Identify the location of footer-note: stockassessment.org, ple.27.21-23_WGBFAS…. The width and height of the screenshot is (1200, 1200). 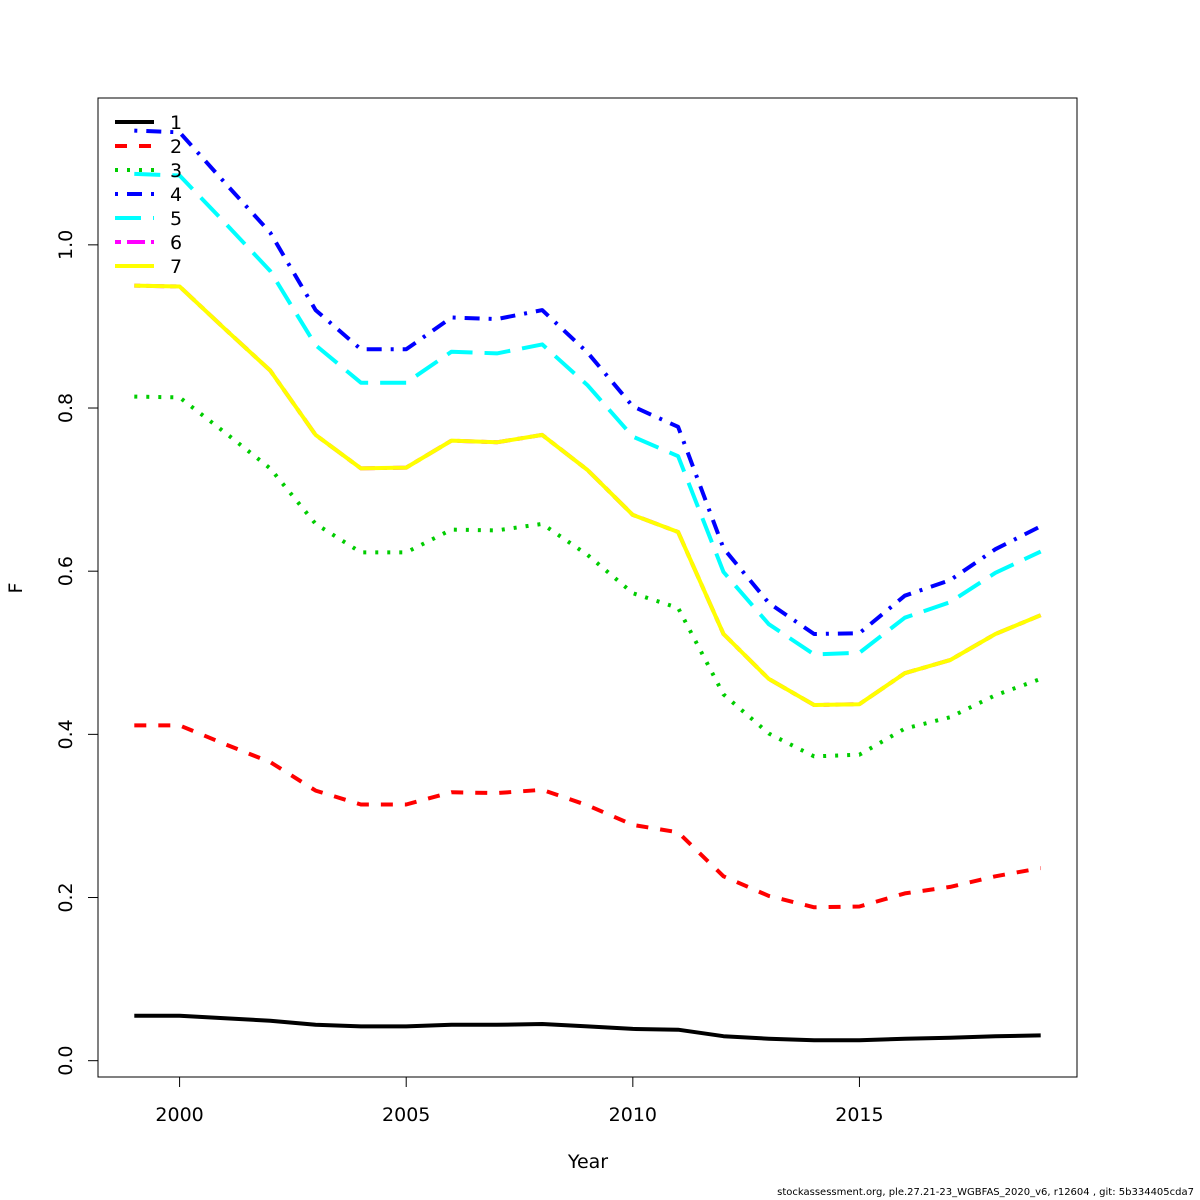
(985, 1192).